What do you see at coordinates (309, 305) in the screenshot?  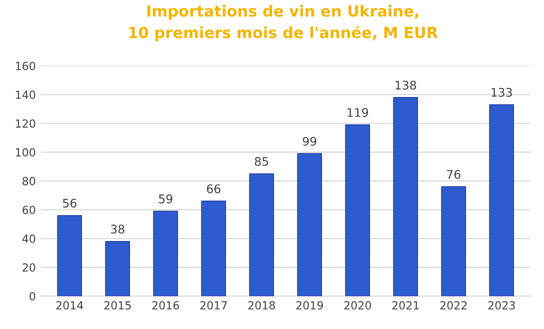 I see `x-tick-label: 2019` at bounding box center [309, 305].